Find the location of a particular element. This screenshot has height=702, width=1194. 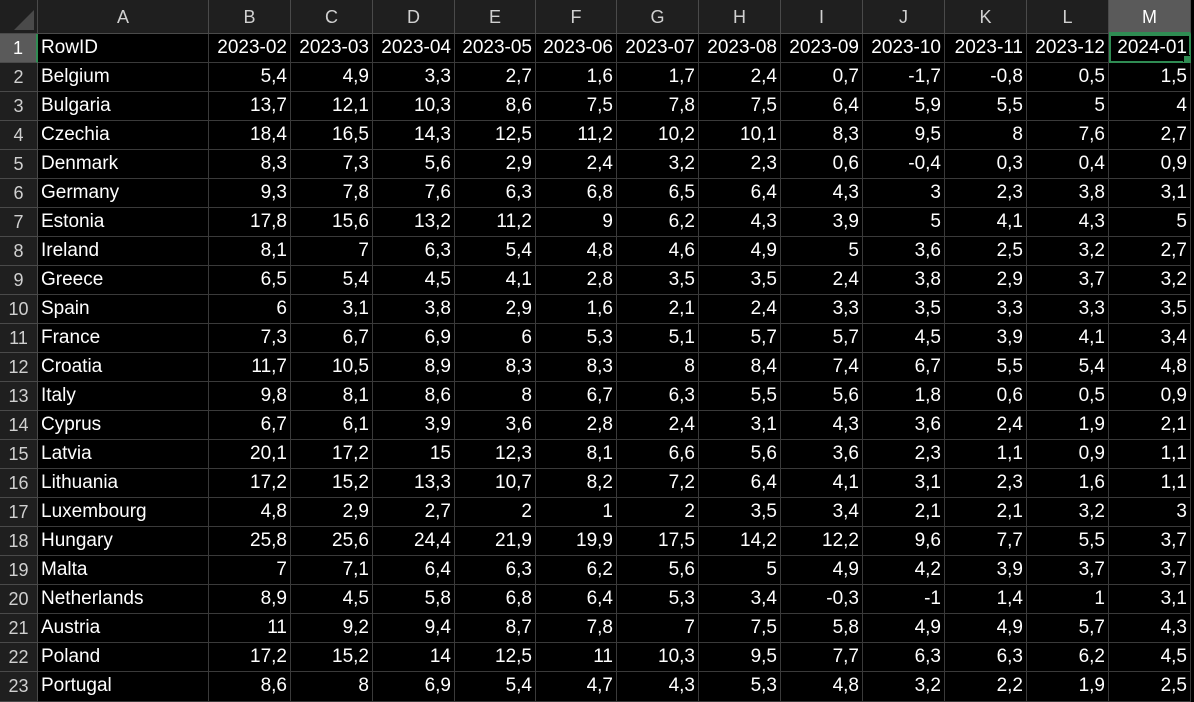

cell-i4: 8,3 is located at coordinates (822, 135).